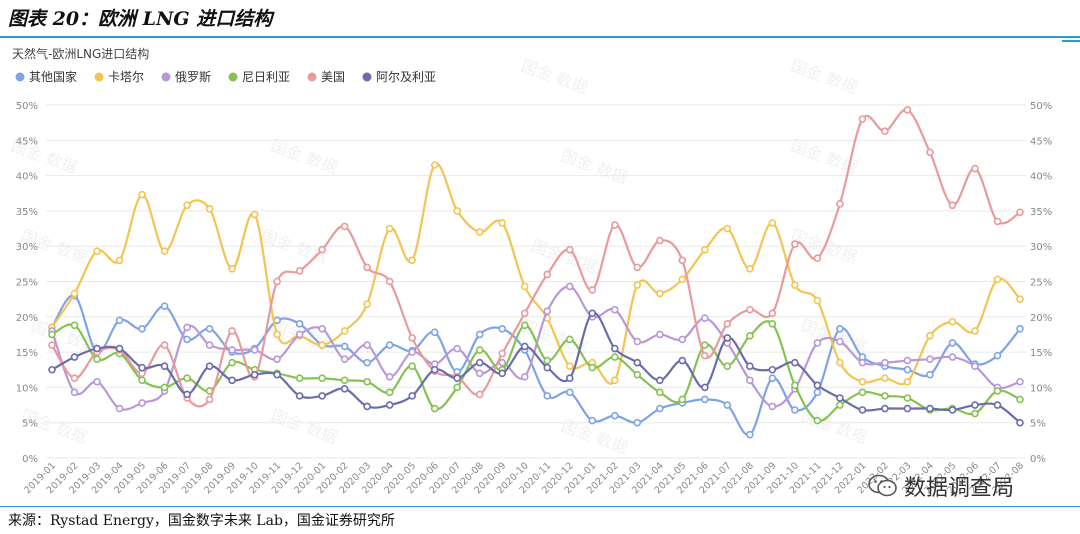 The image size is (1080, 534). Describe the element at coordinates (27, 141) in the screenshot. I see `y-tick-label: 45%` at that location.